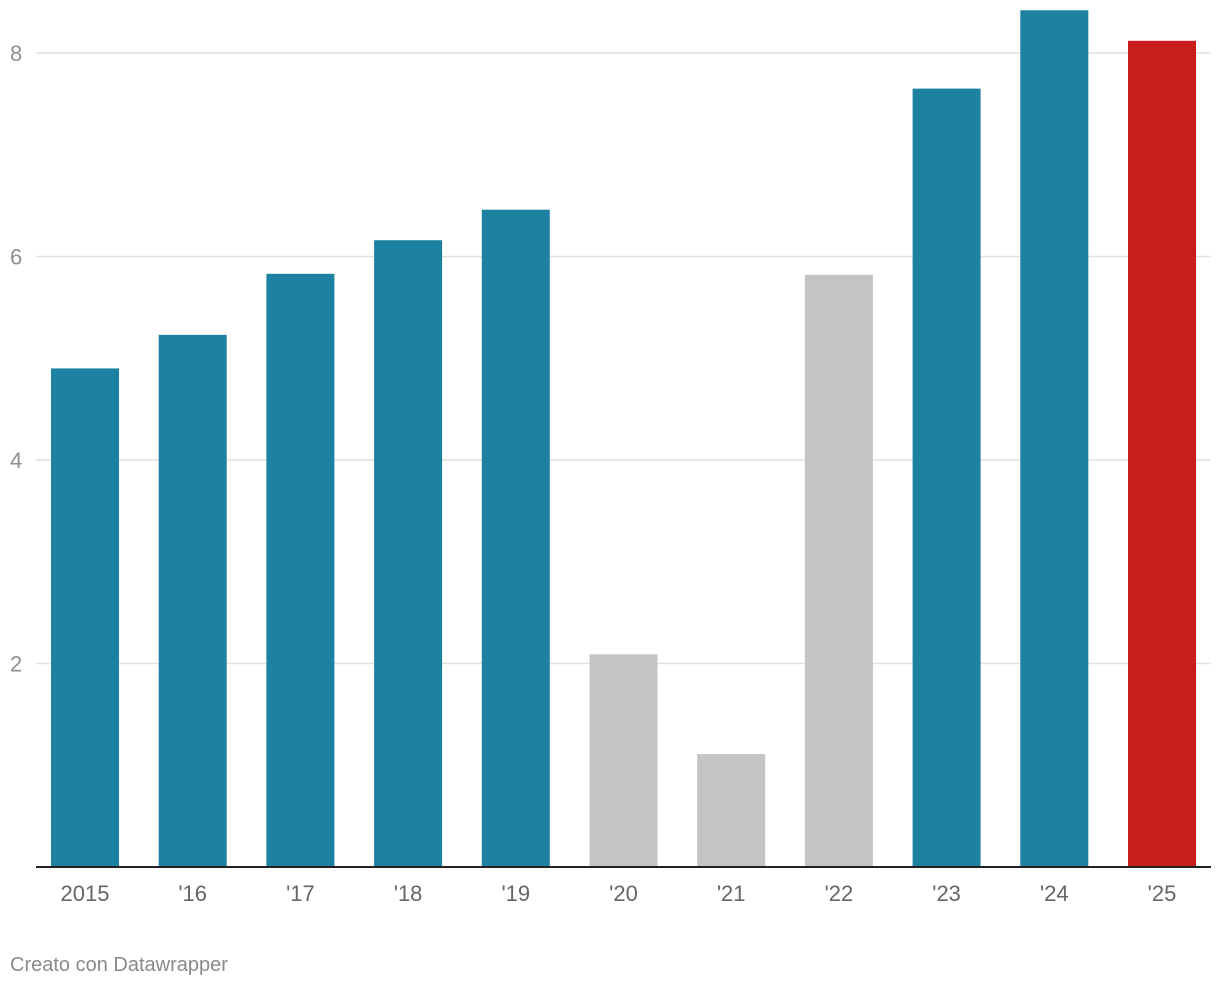  I want to click on x-tick-label: '16, so click(192, 893).